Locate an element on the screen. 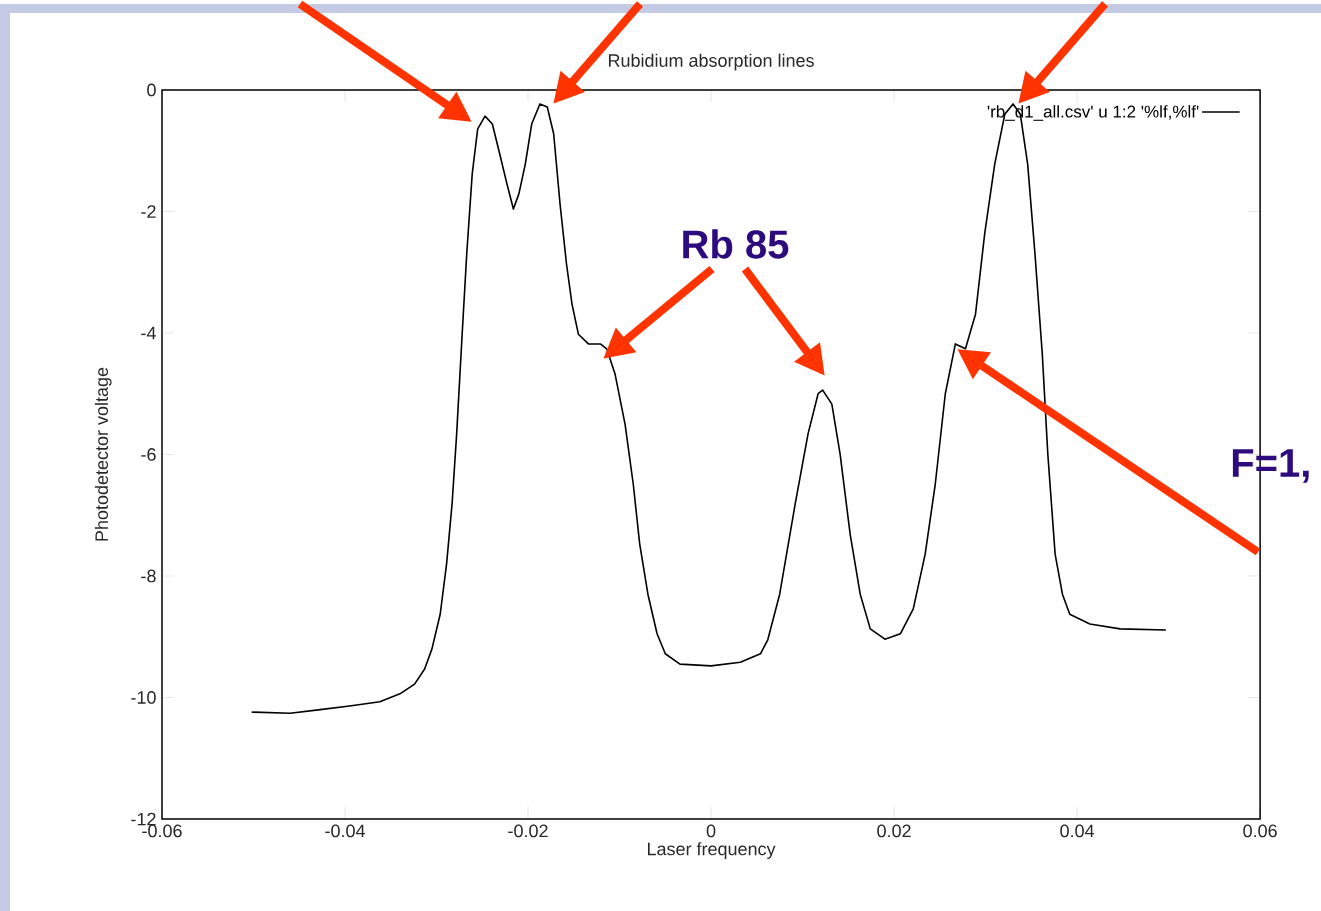  y-axis-title: Photodetector voltage is located at coordinates (103, 454).